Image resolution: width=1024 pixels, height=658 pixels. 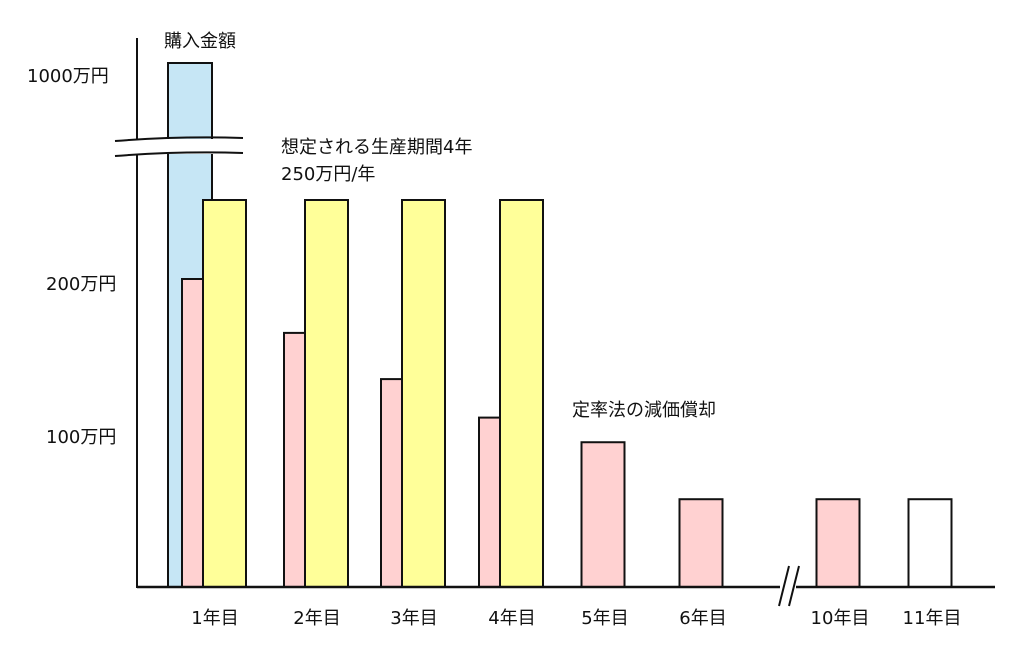 What do you see at coordinates (81, 437) in the screenshot?
I see `y-tick-label-100: 100万円` at bounding box center [81, 437].